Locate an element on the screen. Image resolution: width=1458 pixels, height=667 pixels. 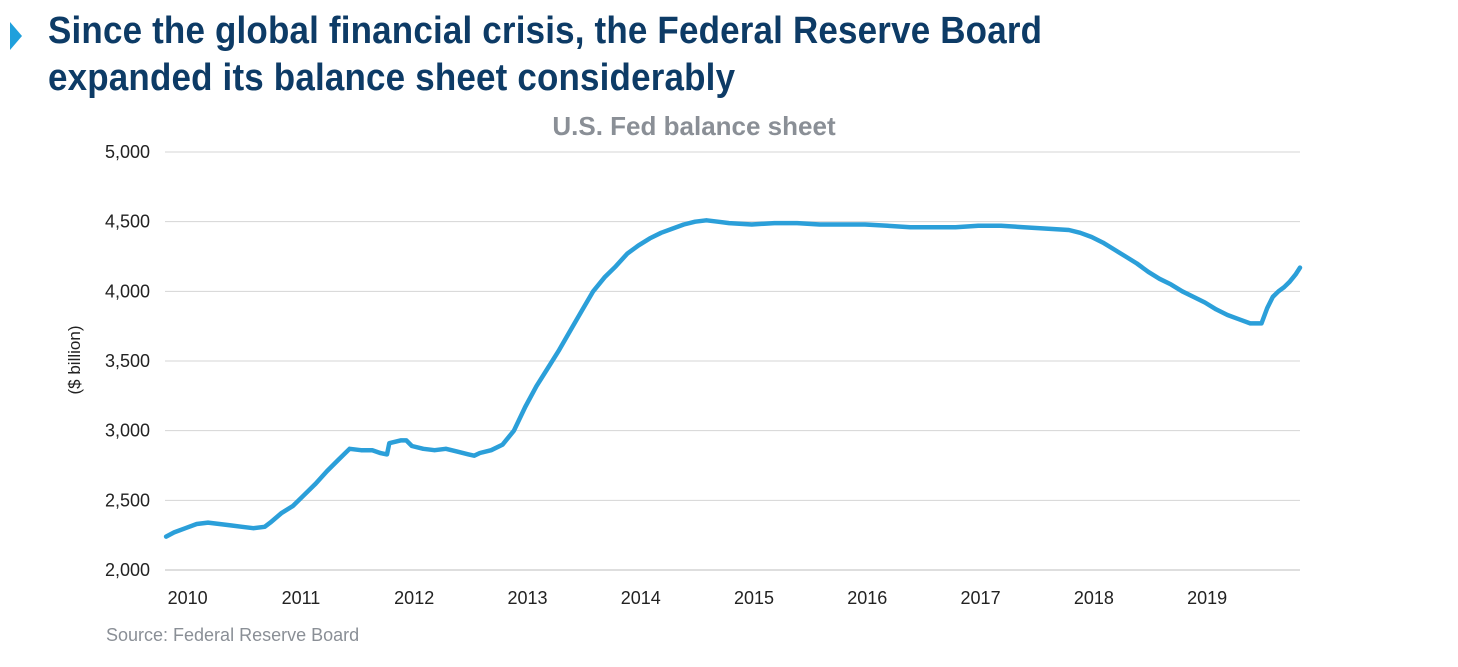
y-tick-label: 3,500 is located at coordinates (127, 361).